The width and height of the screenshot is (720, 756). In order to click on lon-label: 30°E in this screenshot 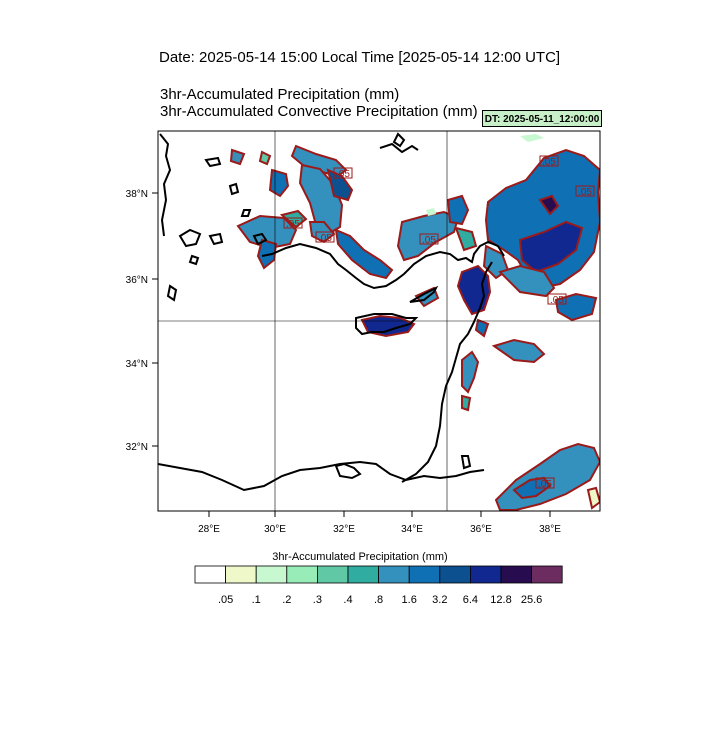, I will do `click(275, 529)`.